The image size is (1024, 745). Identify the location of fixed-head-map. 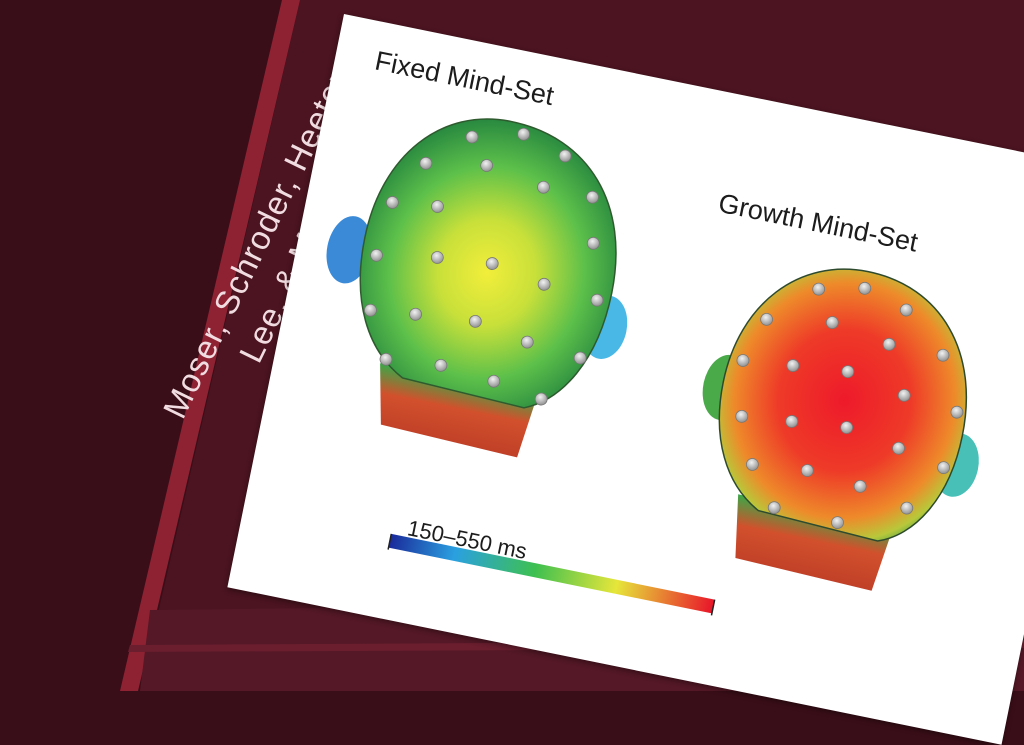
(477, 288).